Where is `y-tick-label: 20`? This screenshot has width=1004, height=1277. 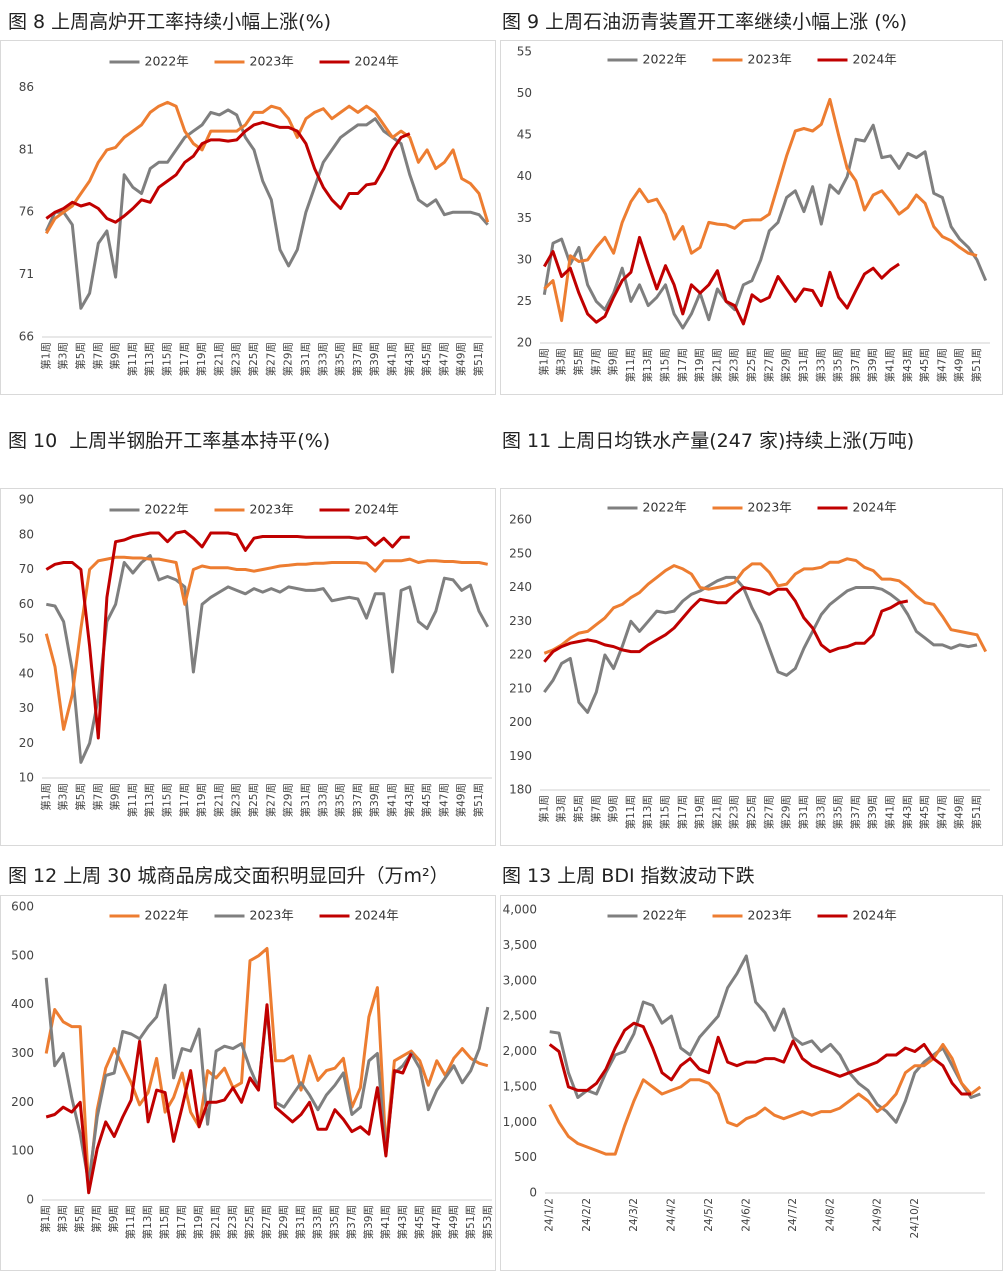 y-tick-label: 20 is located at coordinates (26, 743).